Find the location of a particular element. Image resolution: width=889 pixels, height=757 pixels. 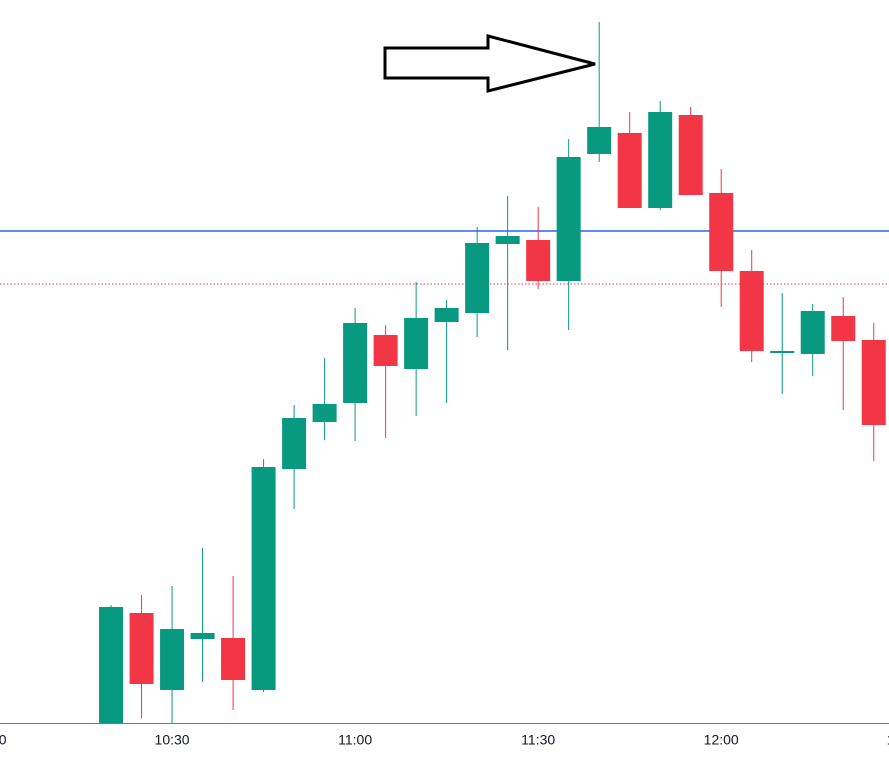

x-tick-label: 10:00 is located at coordinates (3, 740).